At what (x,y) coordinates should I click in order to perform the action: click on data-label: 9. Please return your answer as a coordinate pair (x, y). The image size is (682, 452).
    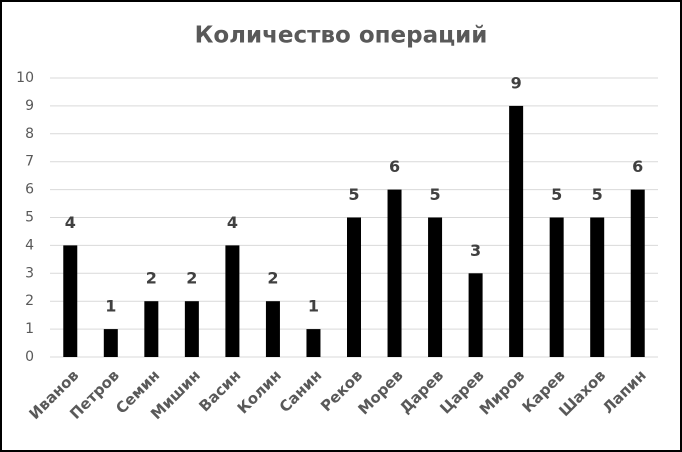
    Looking at the image, I should click on (516, 82).